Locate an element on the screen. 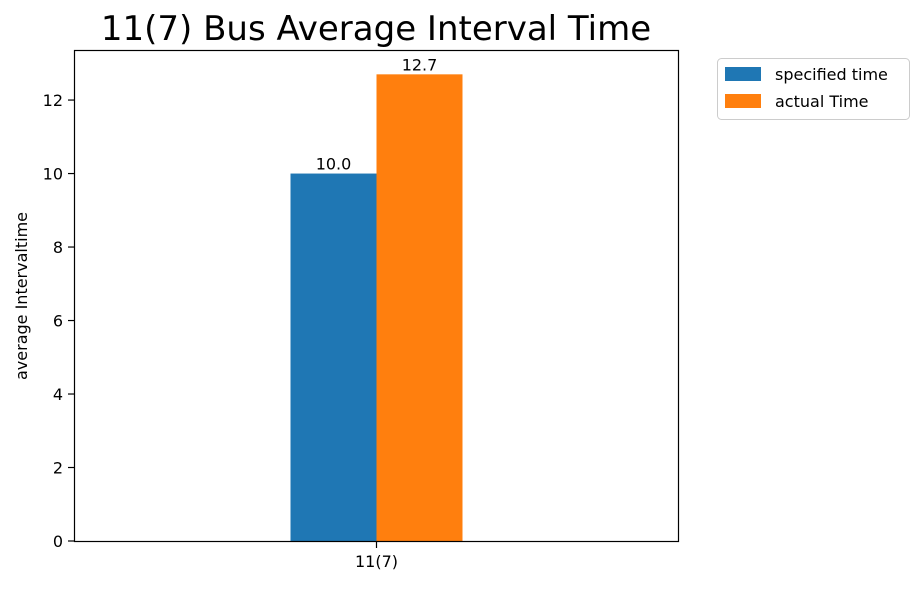 This screenshot has height=590, width=923. data-labels: 10.0 12.7 is located at coordinates (377, 114).